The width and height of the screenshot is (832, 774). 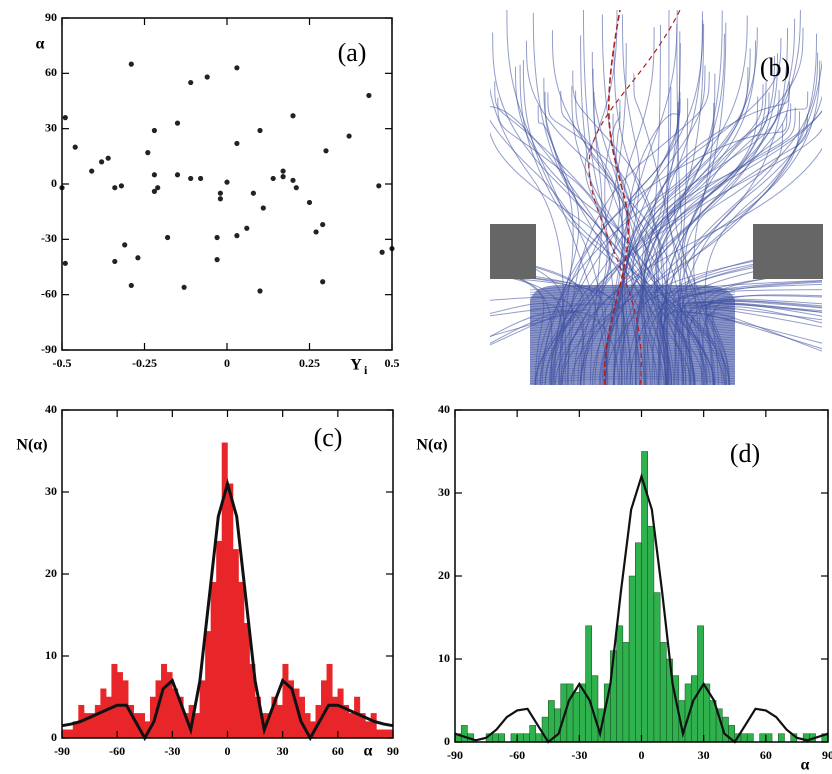 What do you see at coordinates (356, 365) in the screenshot?
I see `x-axis-label: Y` at bounding box center [356, 365].